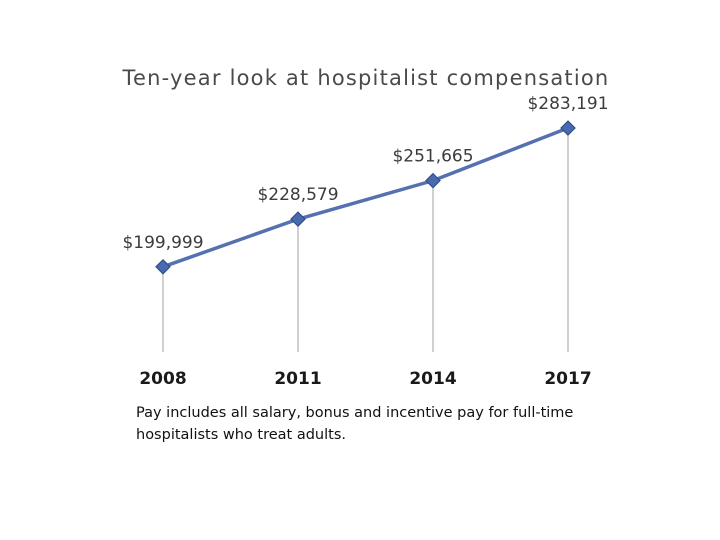  Describe the element at coordinates (567, 104) in the screenshot. I see `data-label-2017: $283,191` at that location.